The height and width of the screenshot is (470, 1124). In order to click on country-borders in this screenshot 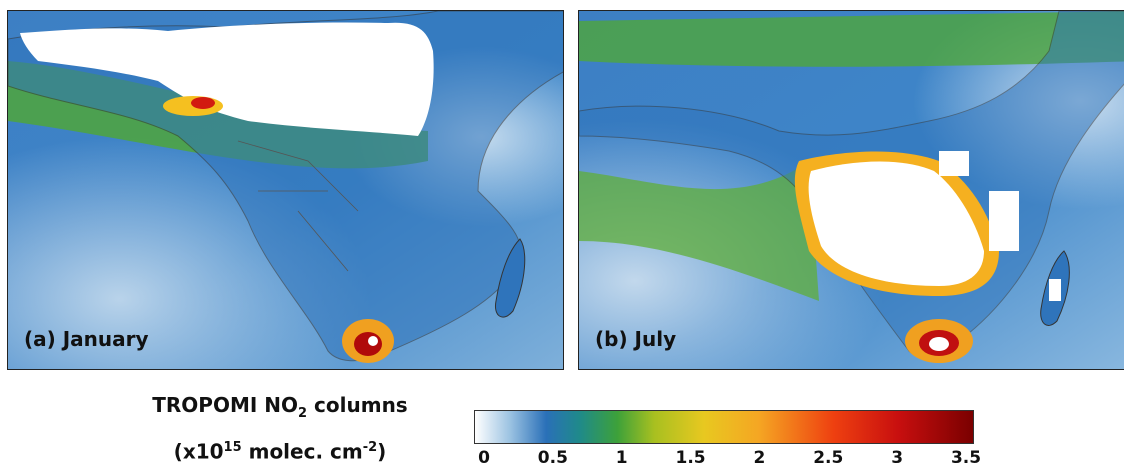, I will do `click(298, 206)`.